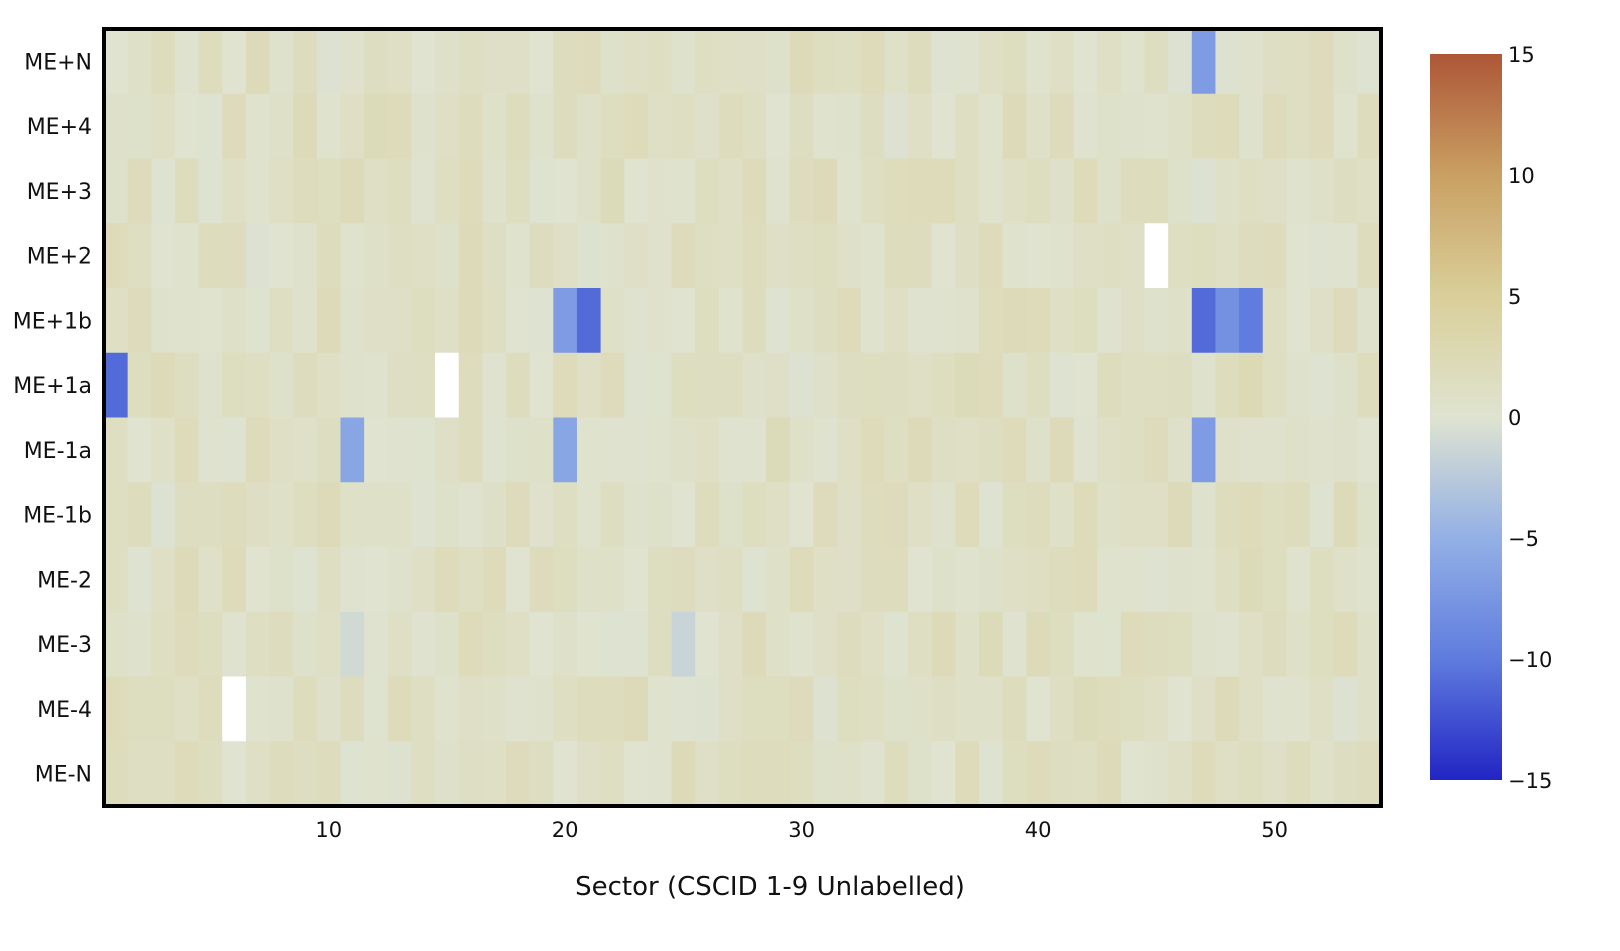 This screenshot has width=1620, height=951. What do you see at coordinates (59, 127) in the screenshot?
I see `row-label: ME+4` at bounding box center [59, 127].